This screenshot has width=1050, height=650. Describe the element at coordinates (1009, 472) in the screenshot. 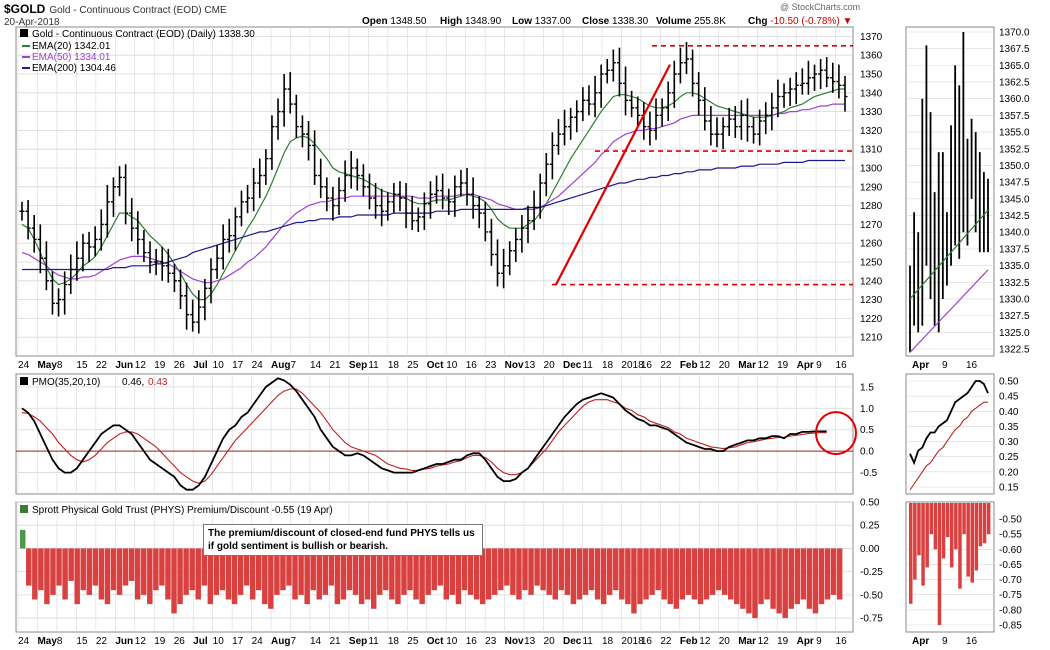

I see `side-pmo-tick: 0.20` at that location.